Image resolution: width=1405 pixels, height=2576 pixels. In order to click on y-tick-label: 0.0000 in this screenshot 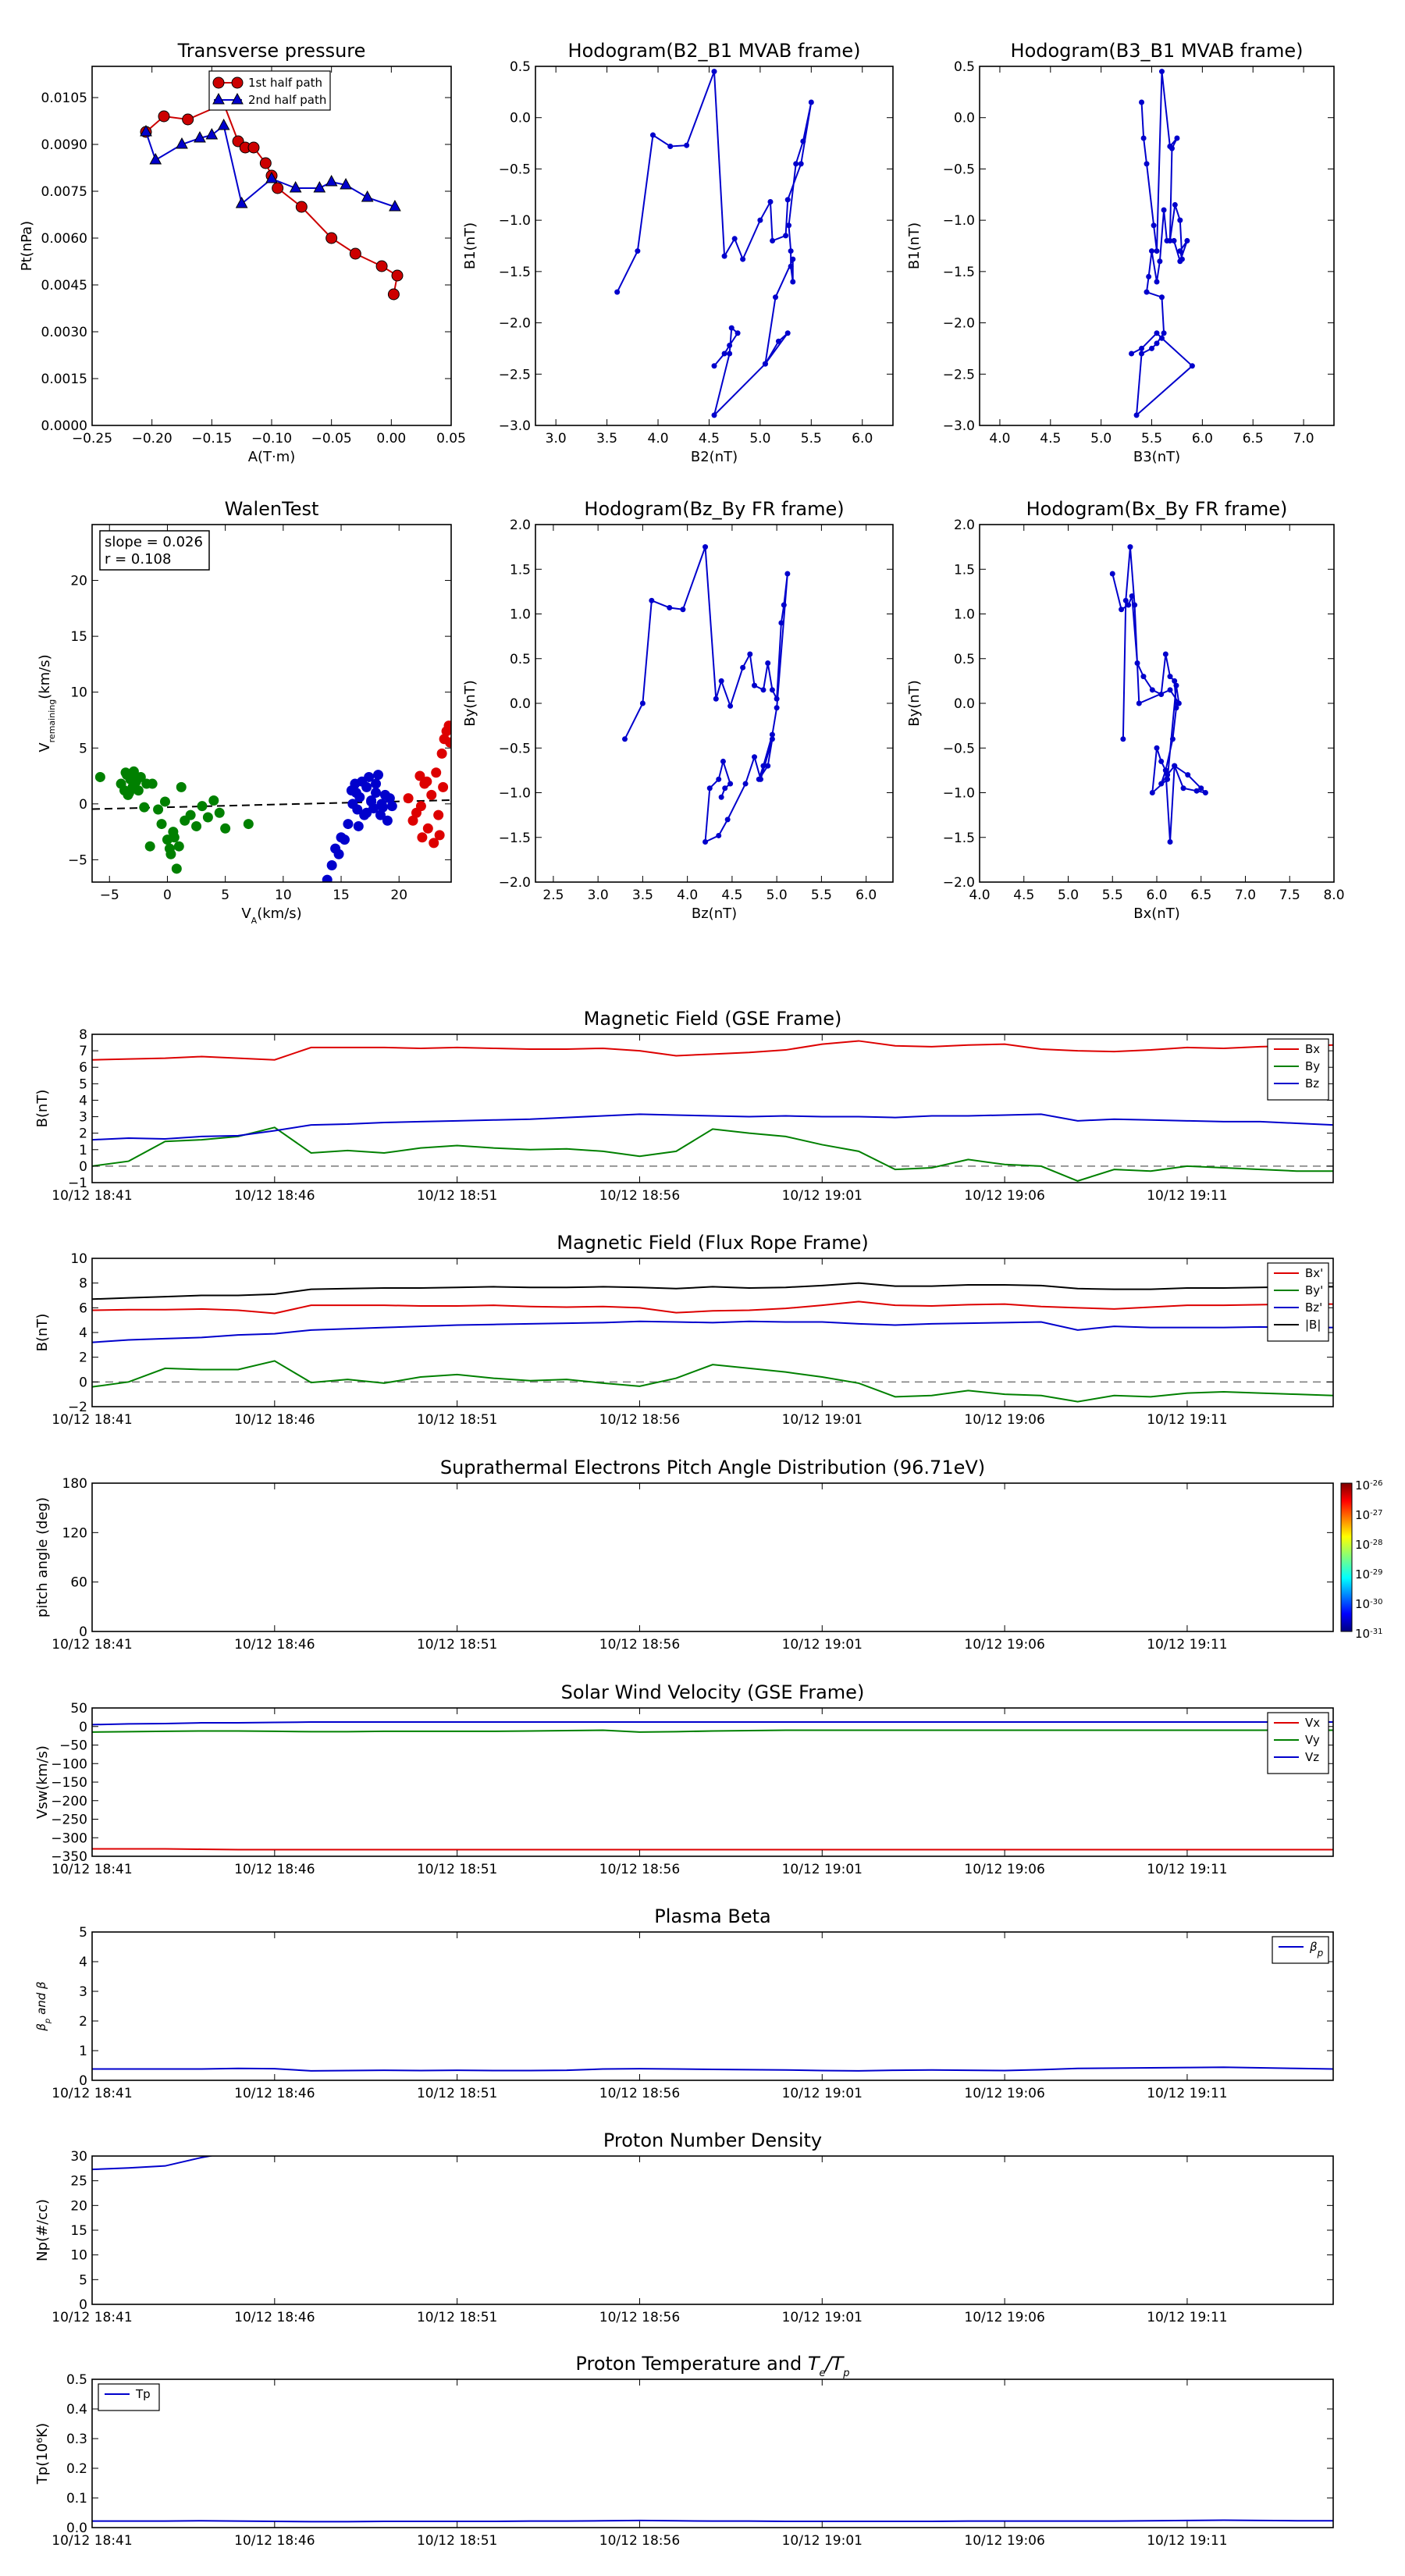, I will do `click(64, 426)`.